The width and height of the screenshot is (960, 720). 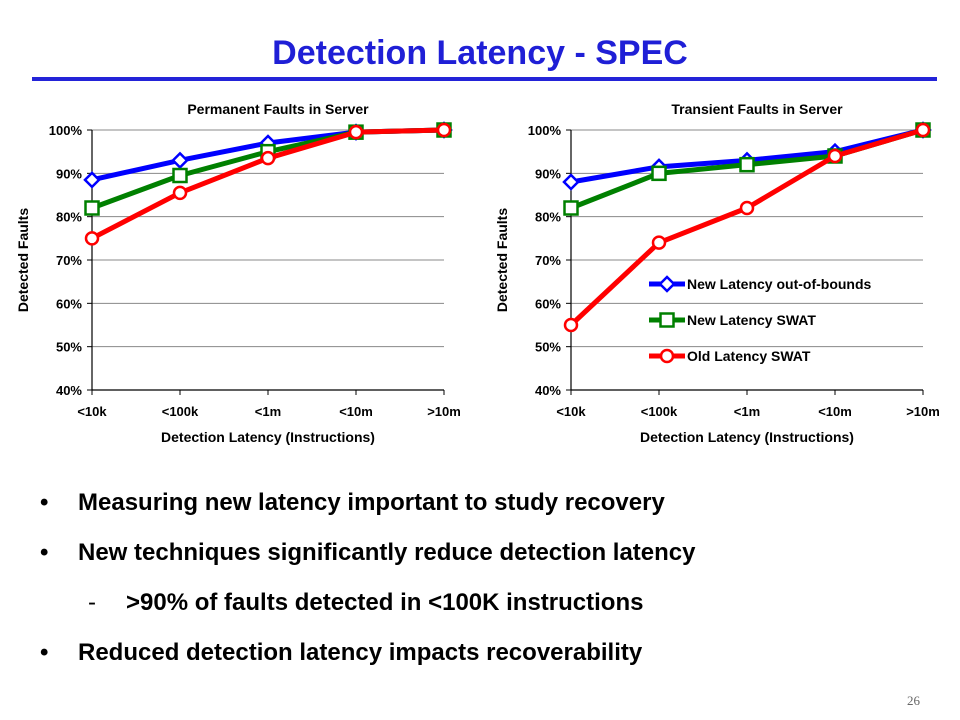 What do you see at coordinates (757, 109) in the screenshot?
I see `chart-title: Transient Faults in Server` at bounding box center [757, 109].